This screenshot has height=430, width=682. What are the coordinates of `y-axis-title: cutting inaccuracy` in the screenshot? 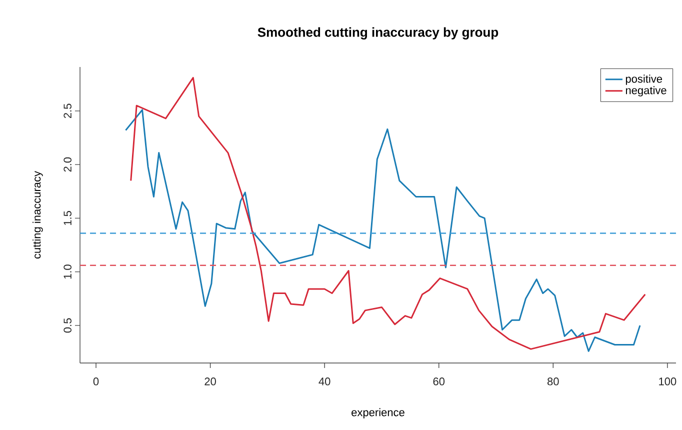 It's located at (37, 215).